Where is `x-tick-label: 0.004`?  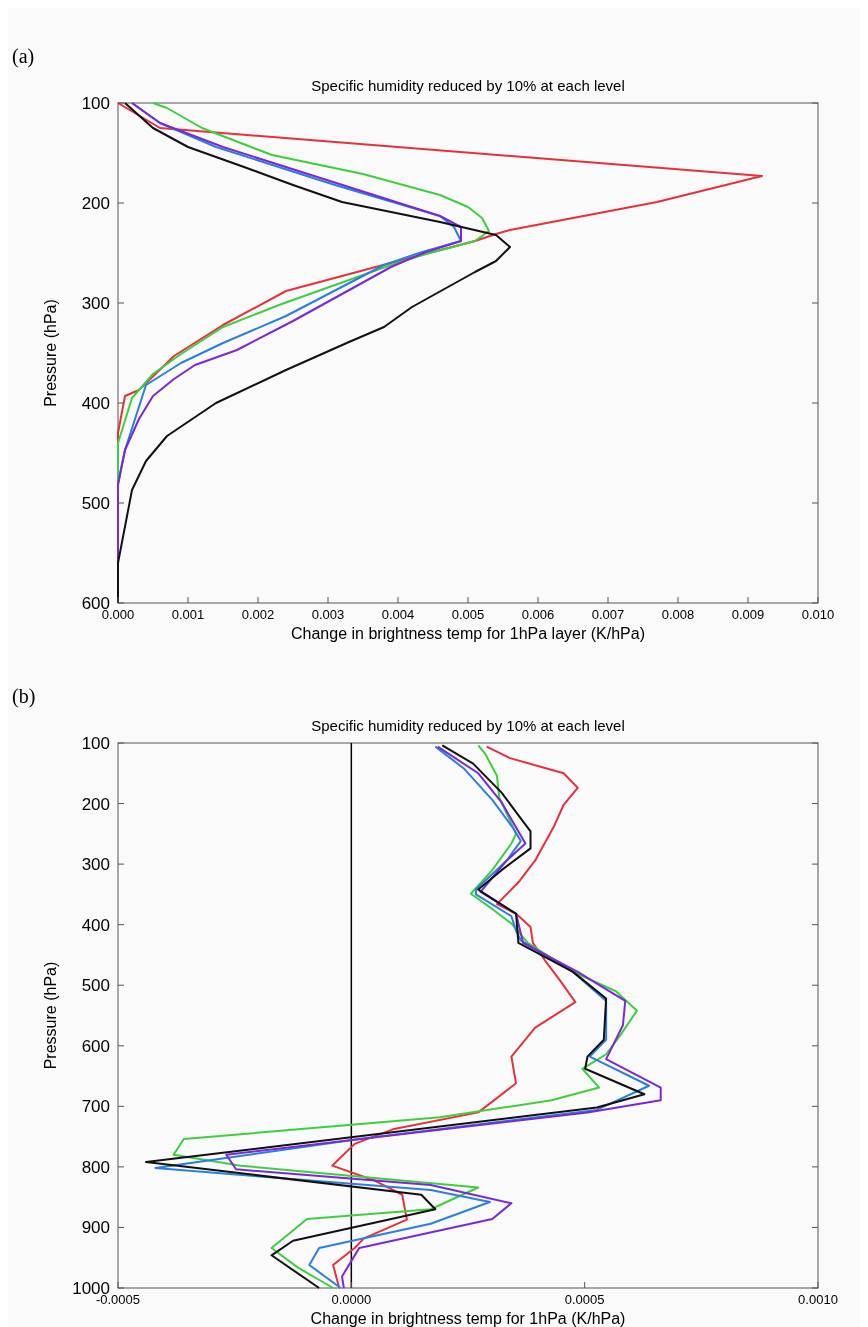
x-tick-label: 0.004 is located at coordinates (398, 614).